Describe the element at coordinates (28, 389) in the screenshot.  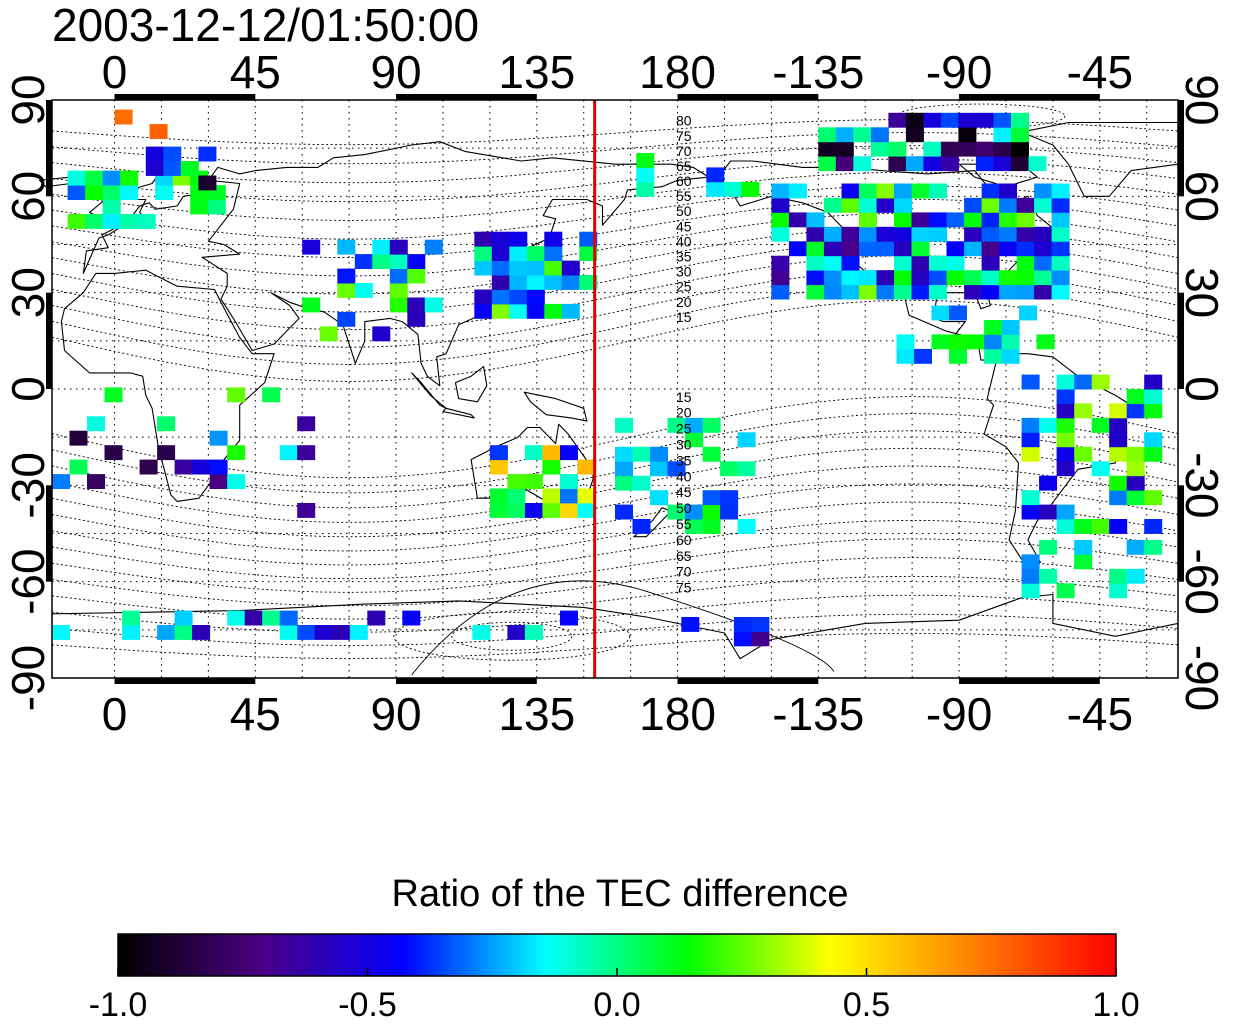
I see `lat-tick-label-left: 0` at that location.